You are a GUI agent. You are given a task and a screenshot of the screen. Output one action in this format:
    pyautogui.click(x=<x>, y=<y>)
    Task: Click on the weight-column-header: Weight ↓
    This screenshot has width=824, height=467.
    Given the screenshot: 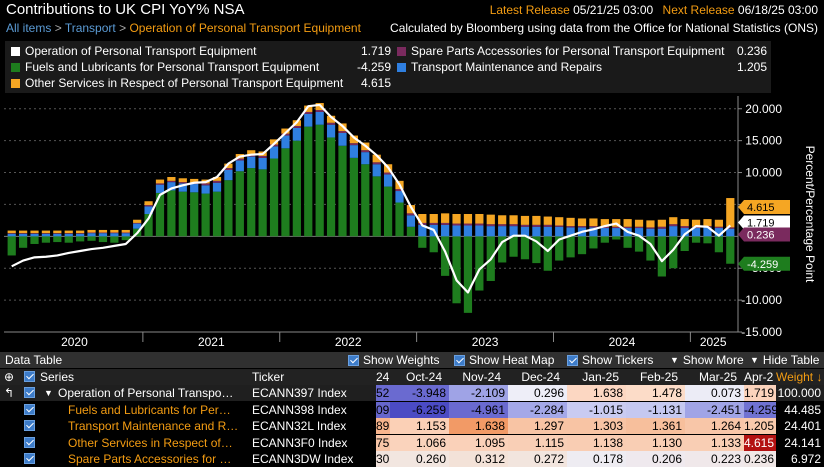 What is the action you would take?
    pyautogui.click(x=799, y=377)
    